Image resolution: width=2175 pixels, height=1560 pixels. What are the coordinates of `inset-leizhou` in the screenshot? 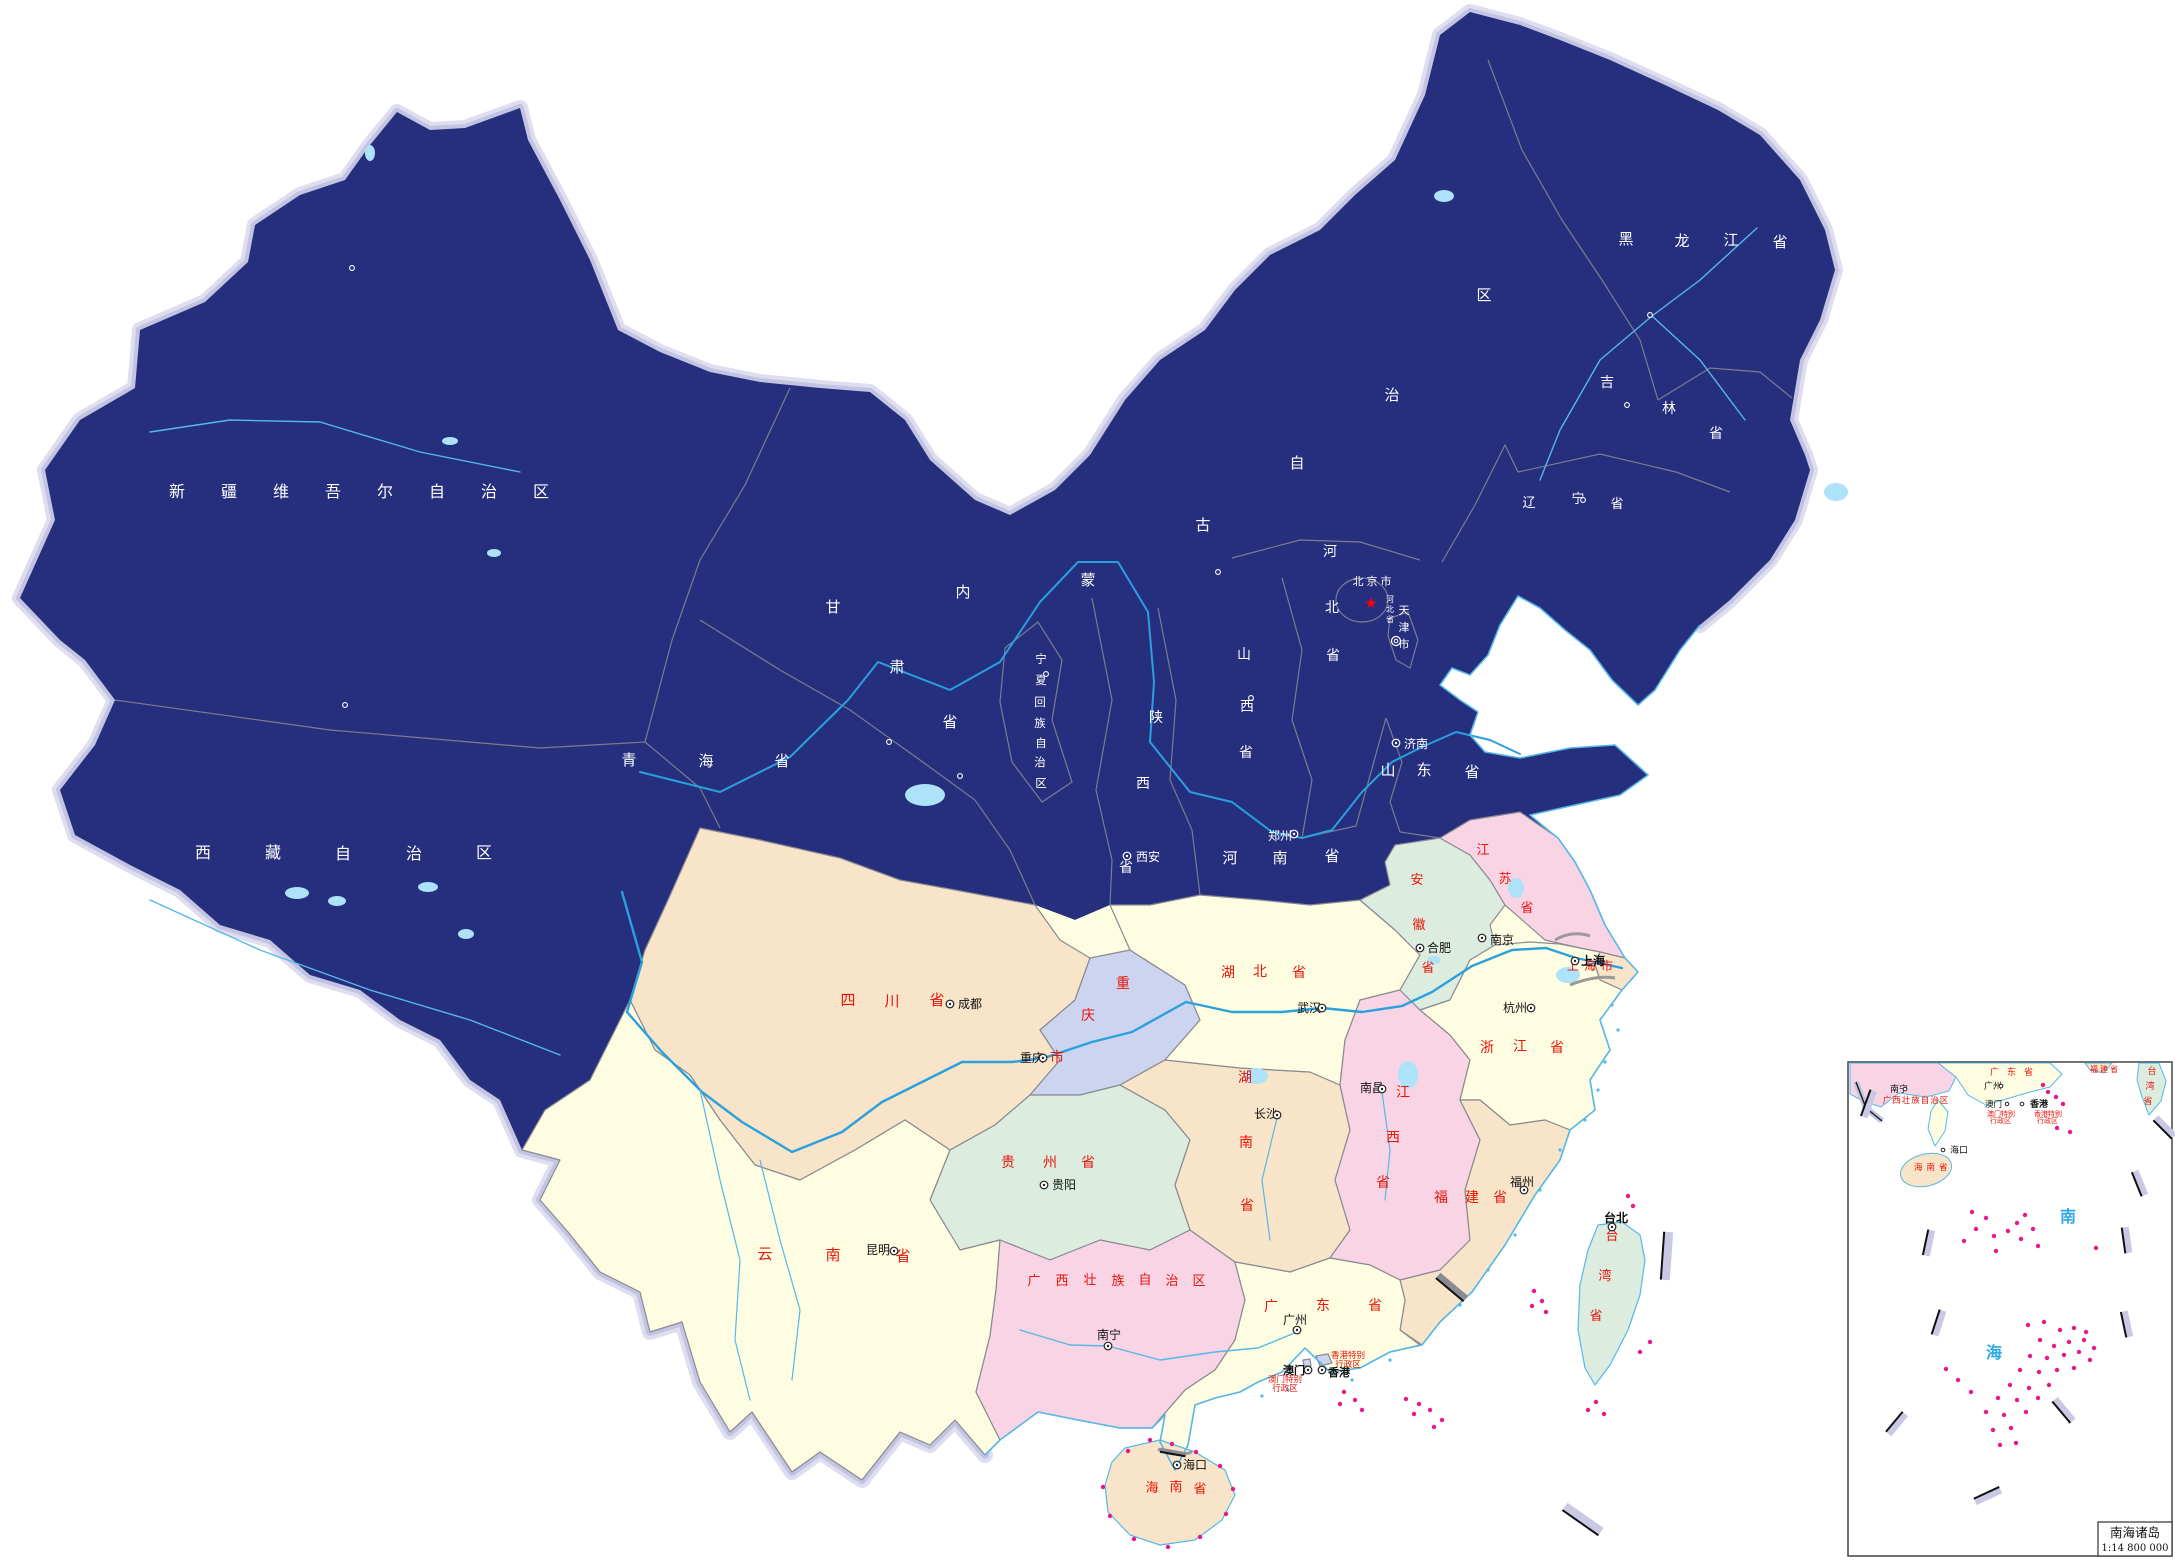 It's located at (1938, 1123).